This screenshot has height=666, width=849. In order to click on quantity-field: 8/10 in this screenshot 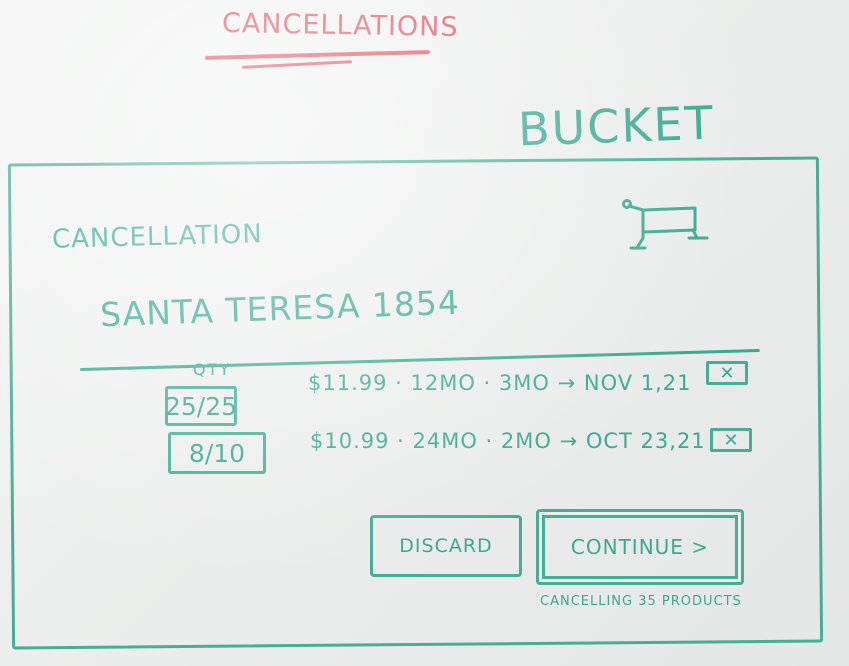, I will do `click(217, 453)`.